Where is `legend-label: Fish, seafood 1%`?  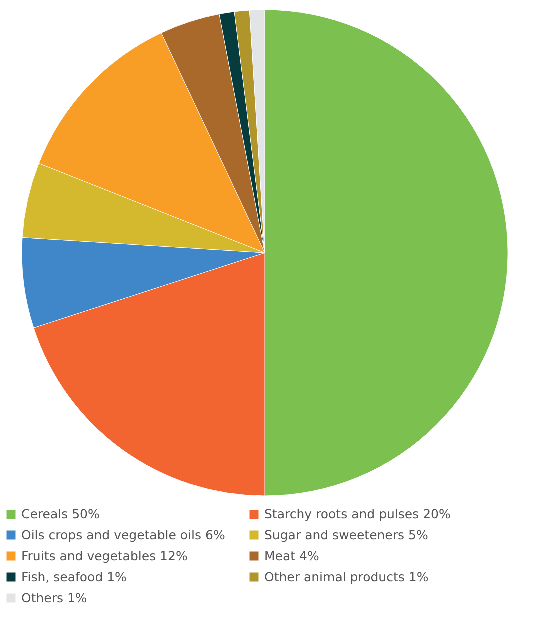
legend-label: Fish, seafood 1% is located at coordinates (75, 576).